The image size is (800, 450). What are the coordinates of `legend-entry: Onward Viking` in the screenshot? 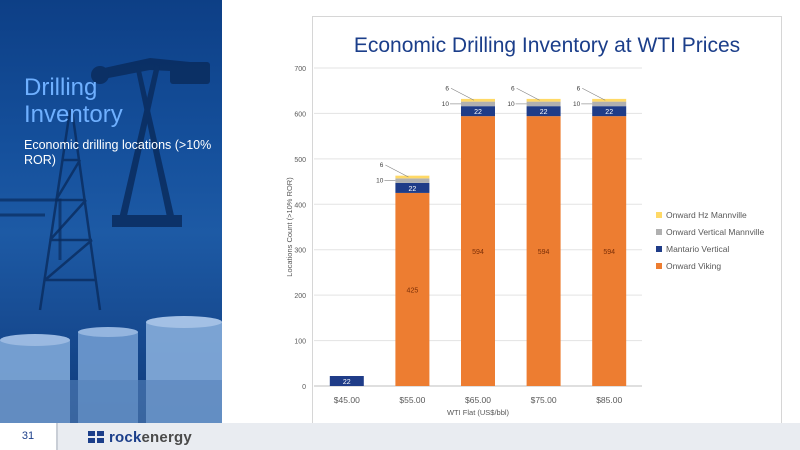 It's located at (693, 266).